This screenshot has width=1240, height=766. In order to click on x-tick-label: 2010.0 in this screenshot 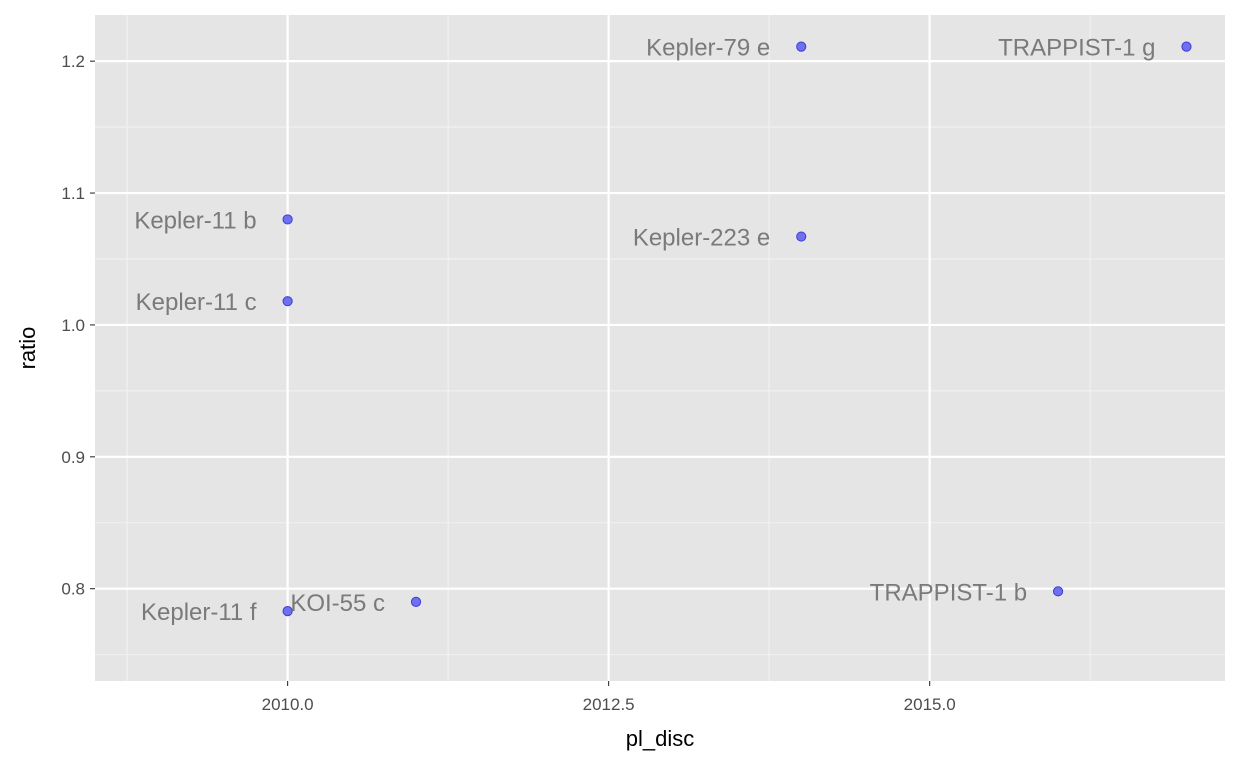, I will do `click(288, 704)`.